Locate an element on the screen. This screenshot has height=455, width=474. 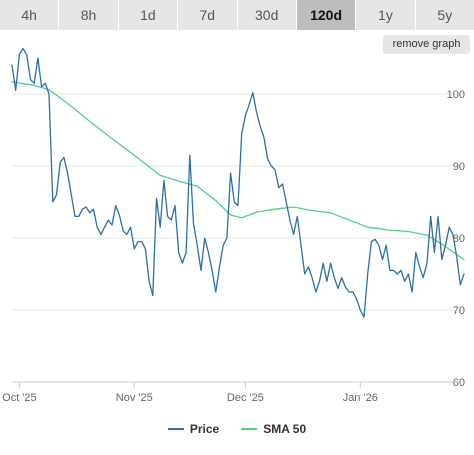
tab-8h: 8h is located at coordinates (89, 15).